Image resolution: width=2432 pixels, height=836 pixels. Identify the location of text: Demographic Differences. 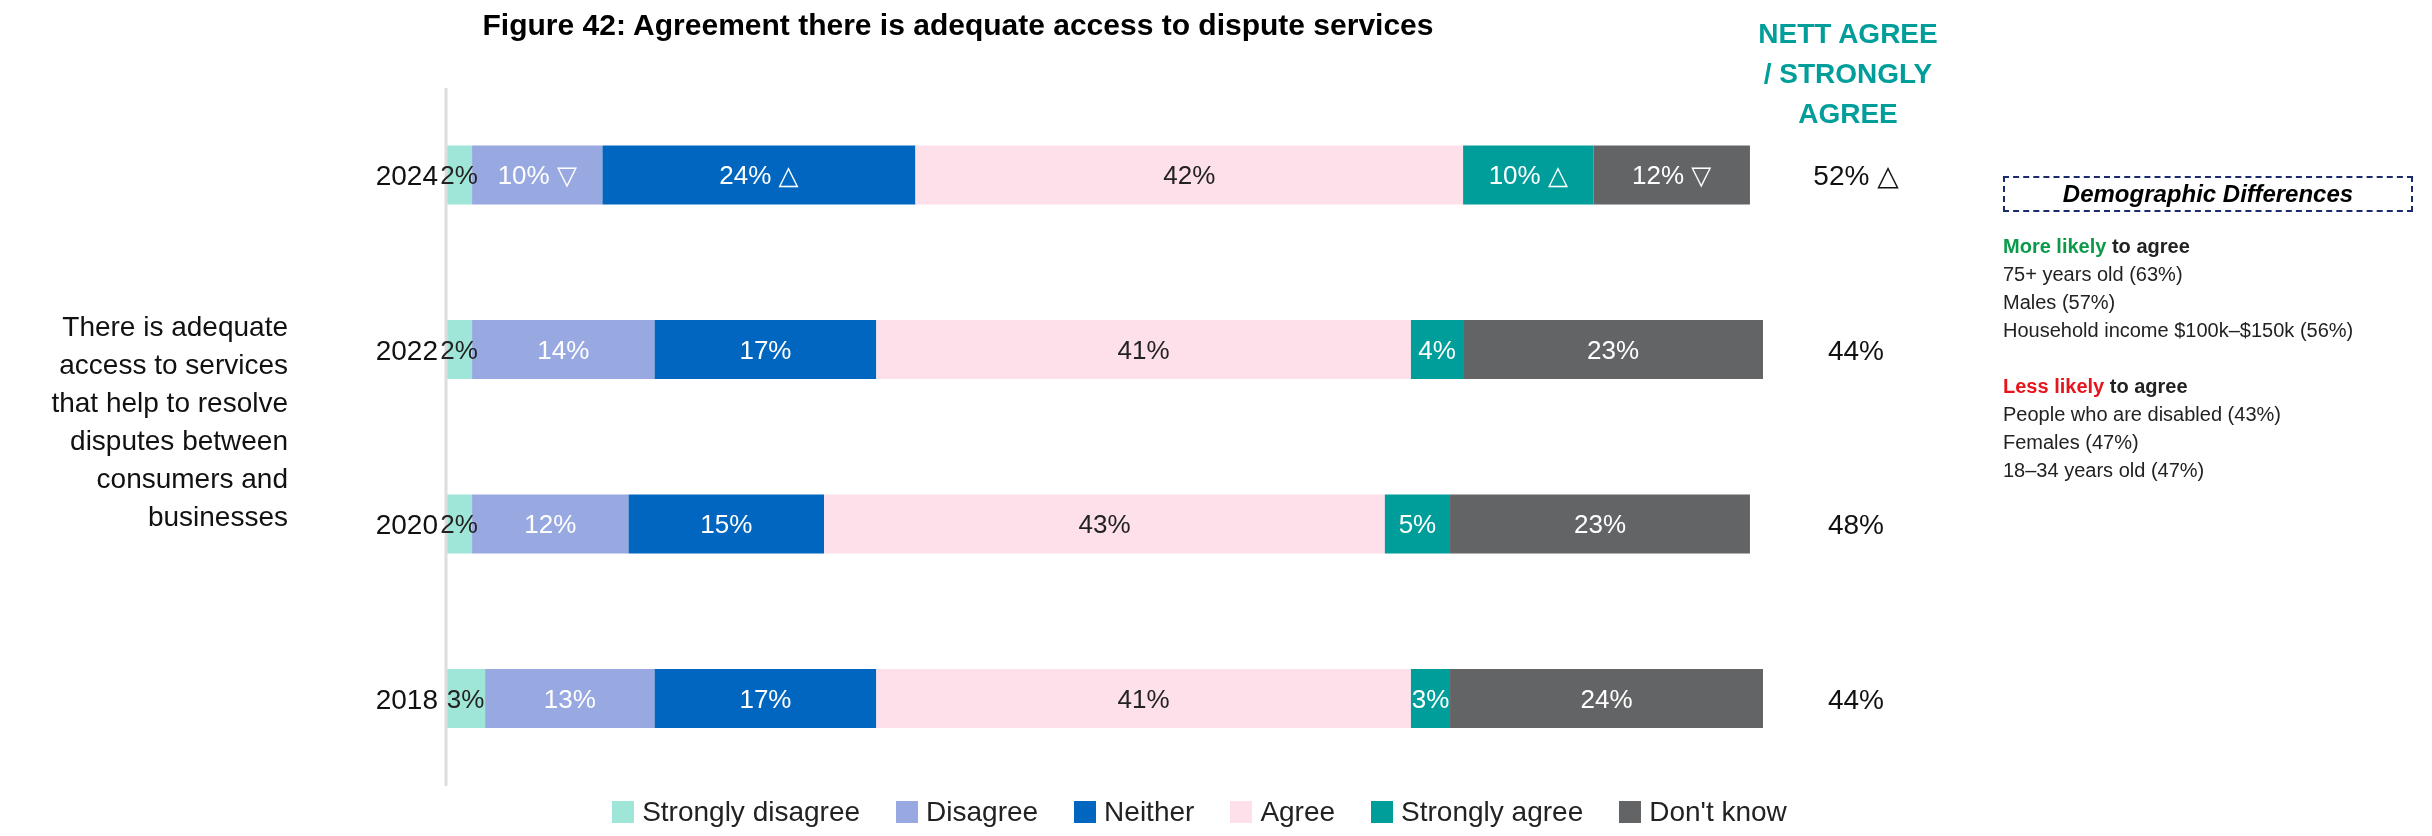
(2208, 194).